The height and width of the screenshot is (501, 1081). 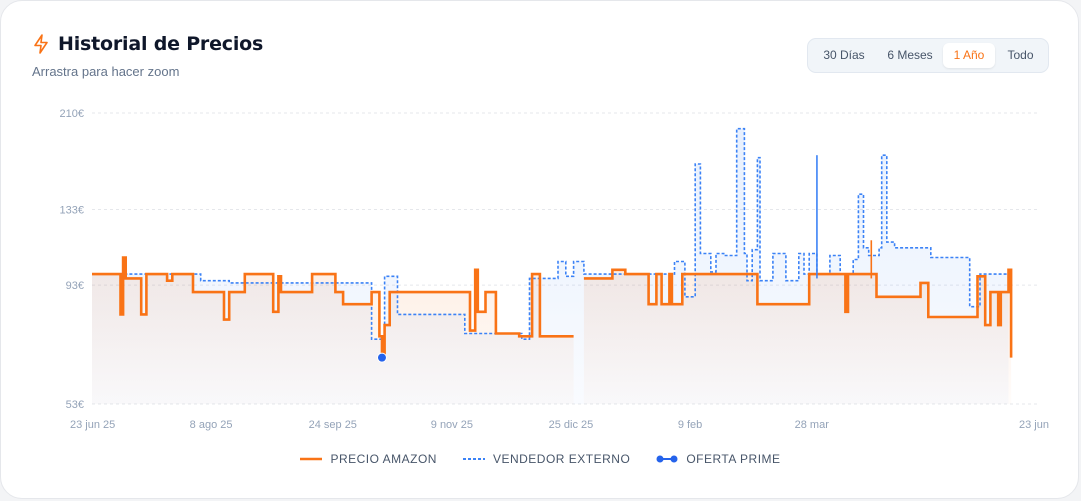 I want to click on y-tick-label-2: 93€, so click(x=75, y=286).